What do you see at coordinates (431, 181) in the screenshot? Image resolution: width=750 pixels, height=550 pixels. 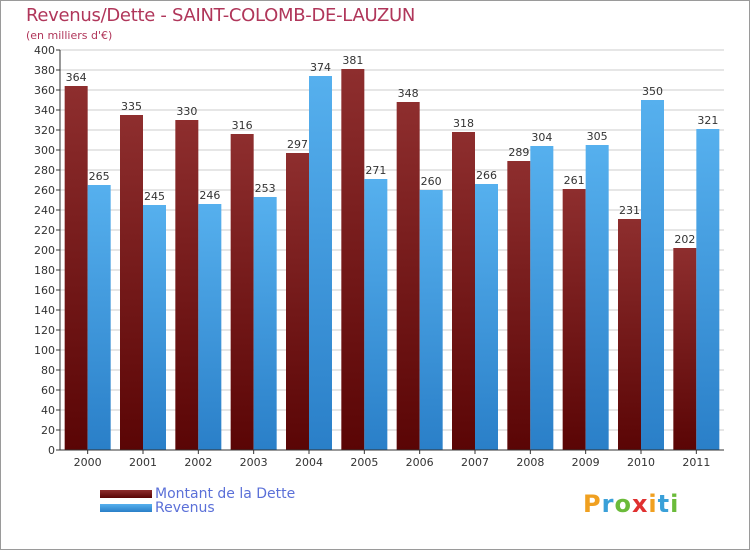 I see `data-label: 260` at bounding box center [431, 181].